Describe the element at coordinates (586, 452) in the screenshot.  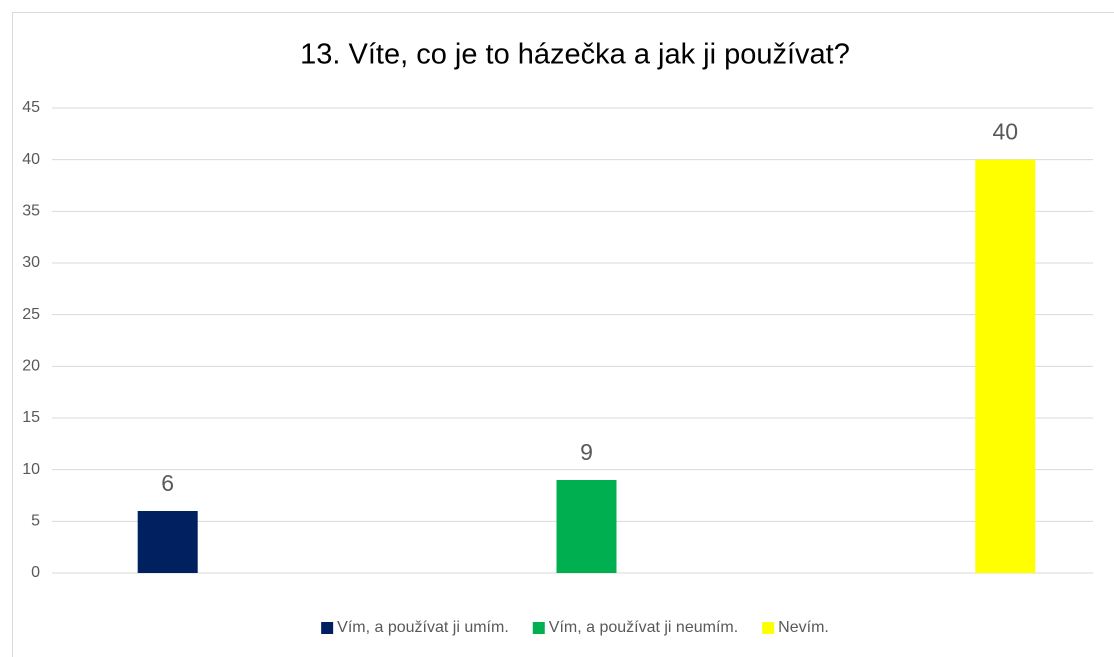
I see `data-label: 9` at that location.